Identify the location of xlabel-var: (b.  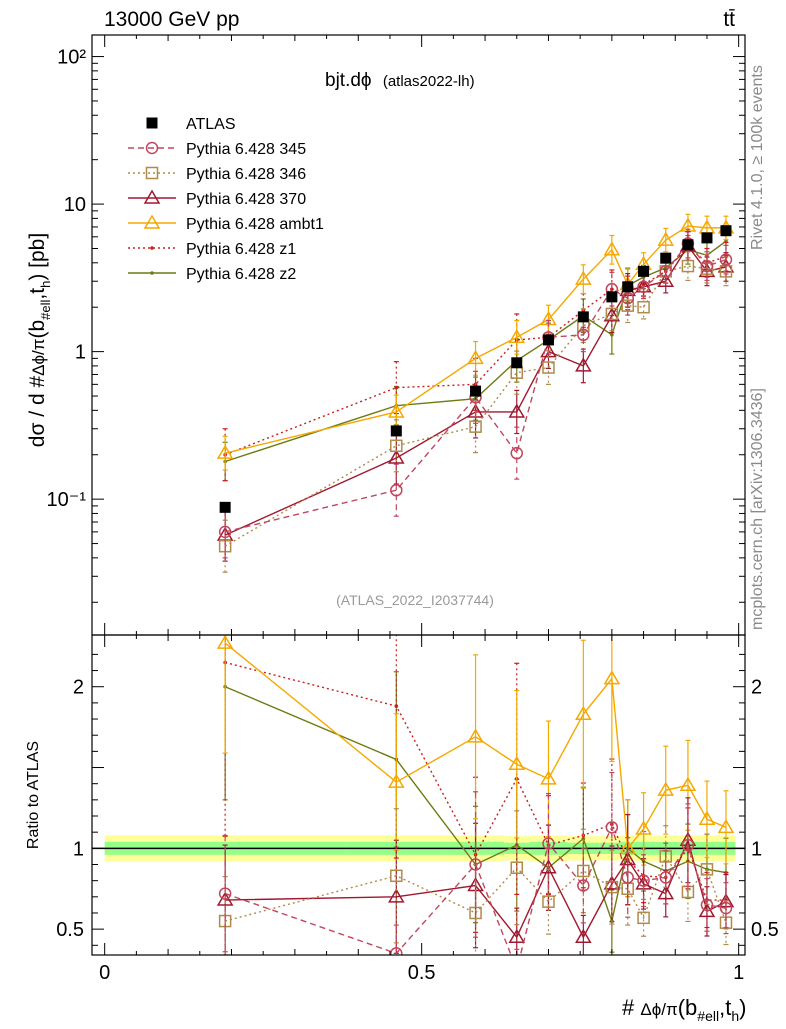
(688, 1007).